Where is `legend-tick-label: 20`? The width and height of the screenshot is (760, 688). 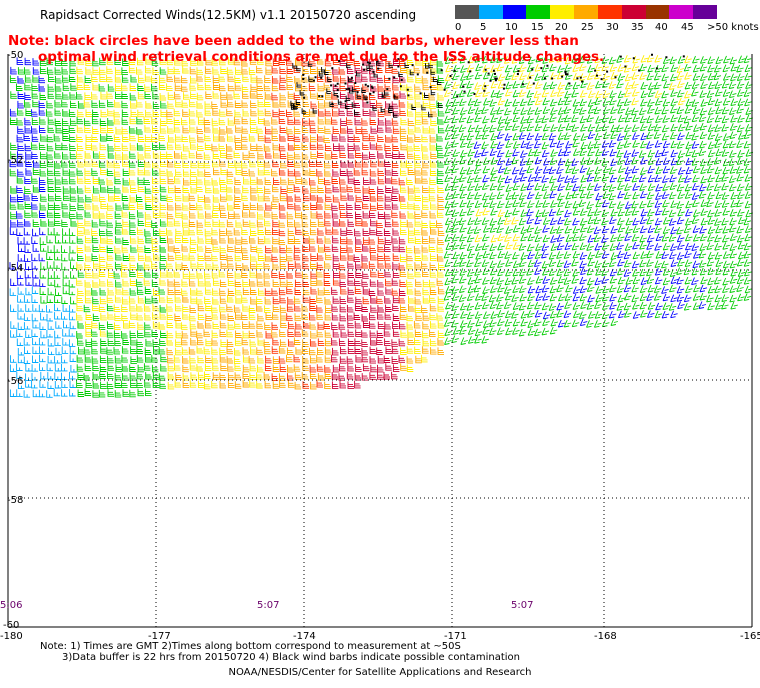
legend-tick-label: 20 is located at coordinates (561, 27).